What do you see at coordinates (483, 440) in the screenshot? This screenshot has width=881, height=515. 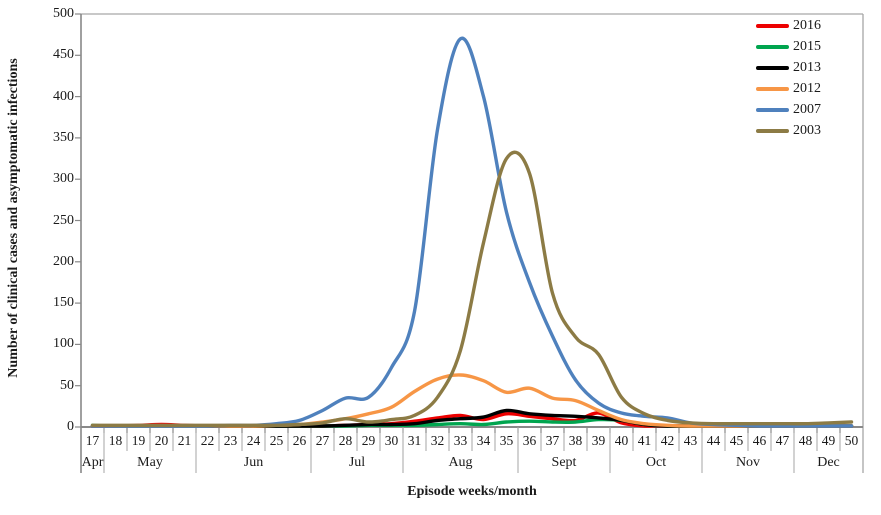 I see `week-label: 34` at bounding box center [483, 440].